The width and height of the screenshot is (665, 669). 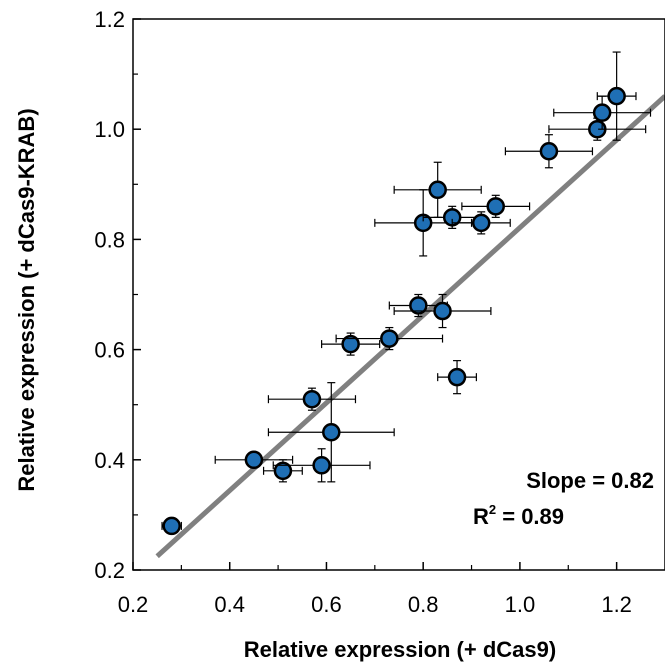 What do you see at coordinates (109, 19) in the screenshot?
I see `y-tick-label: 1.2` at bounding box center [109, 19].